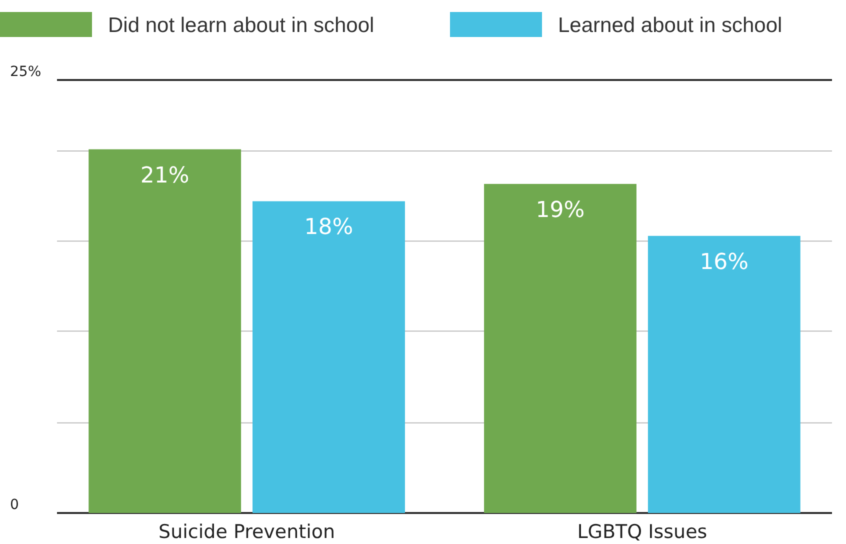  I want to click on y-tick-label: 25%, so click(26, 72).